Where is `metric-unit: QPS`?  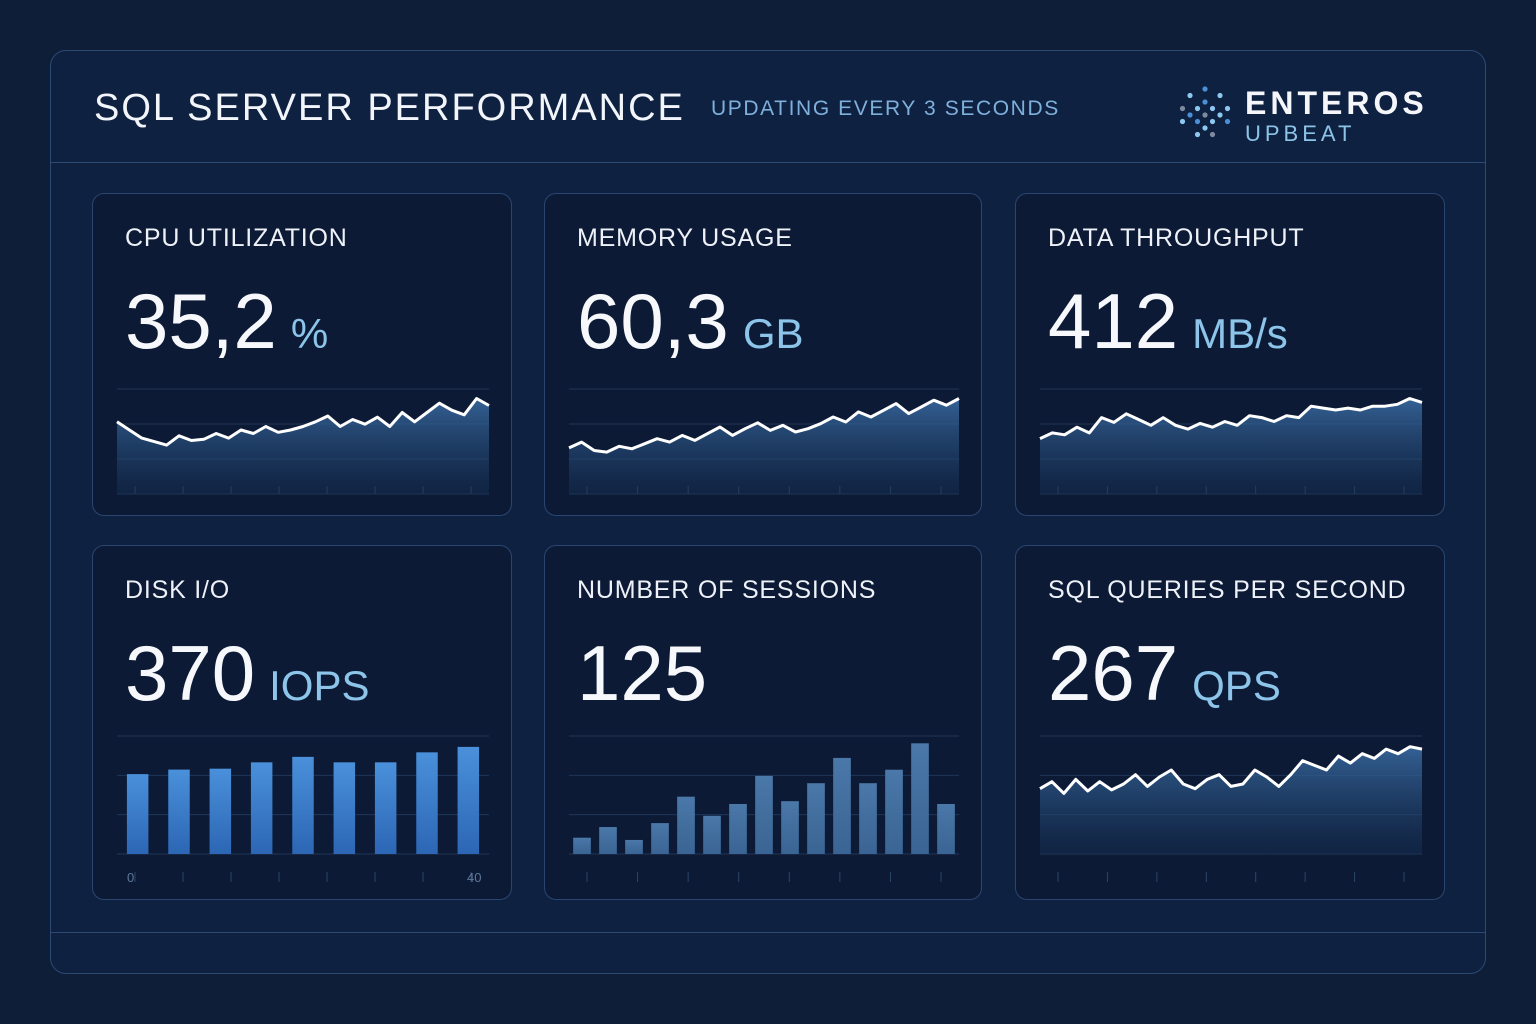 metric-unit: QPS is located at coordinates (1236, 685).